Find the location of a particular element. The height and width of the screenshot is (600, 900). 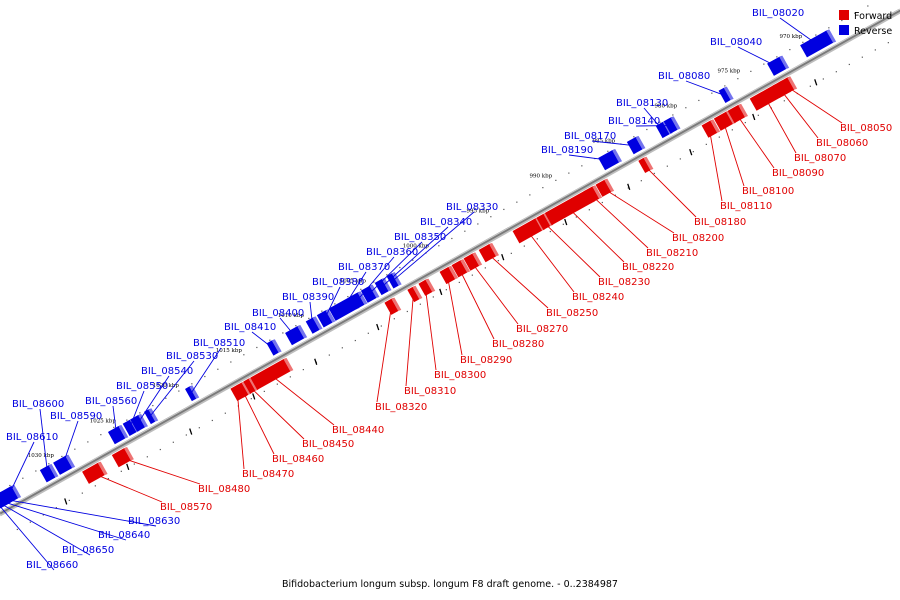

forward-gene-label: BIL_08070 is located at coordinates (820, 158).